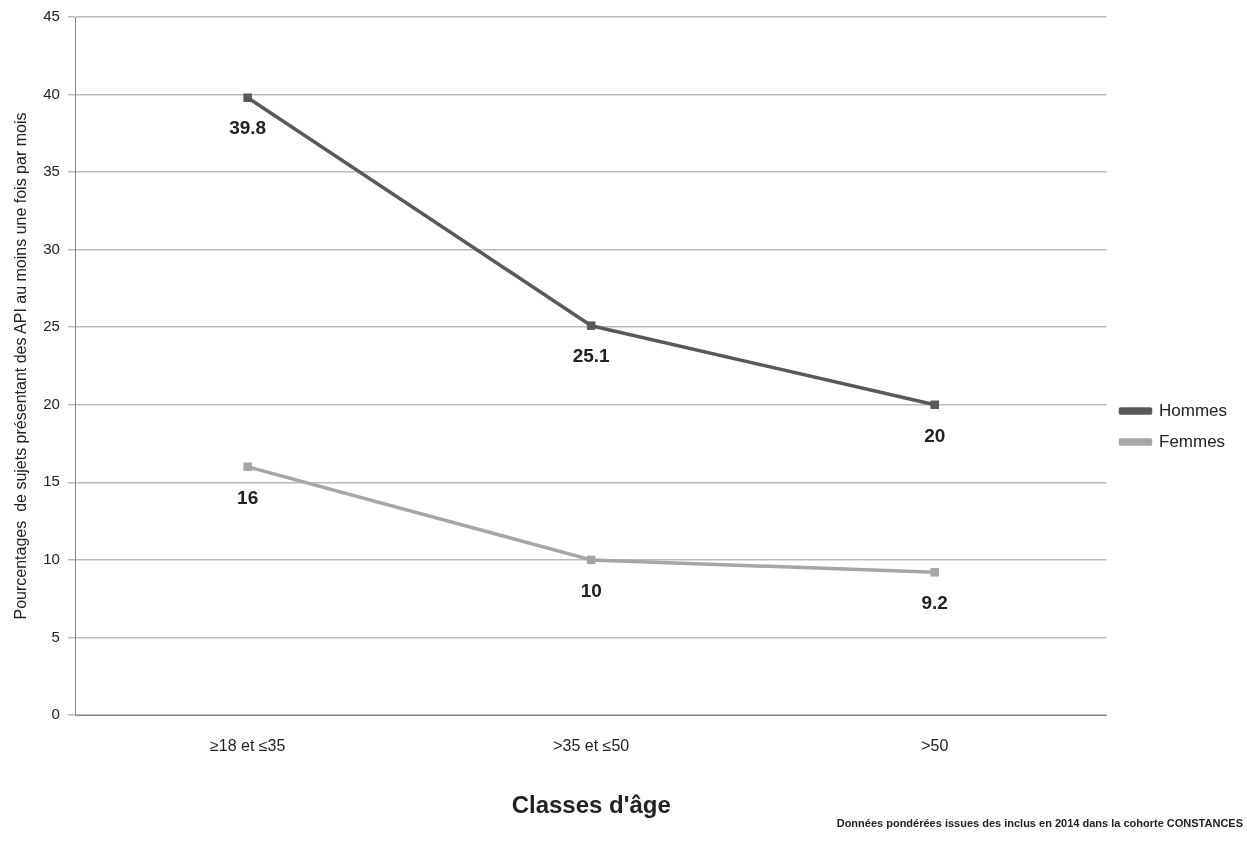 Image resolution: width=1247 pixels, height=845 pixels. Describe the element at coordinates (51, 171) in the screenshot. I see `y-tick-label: 35` at that location.